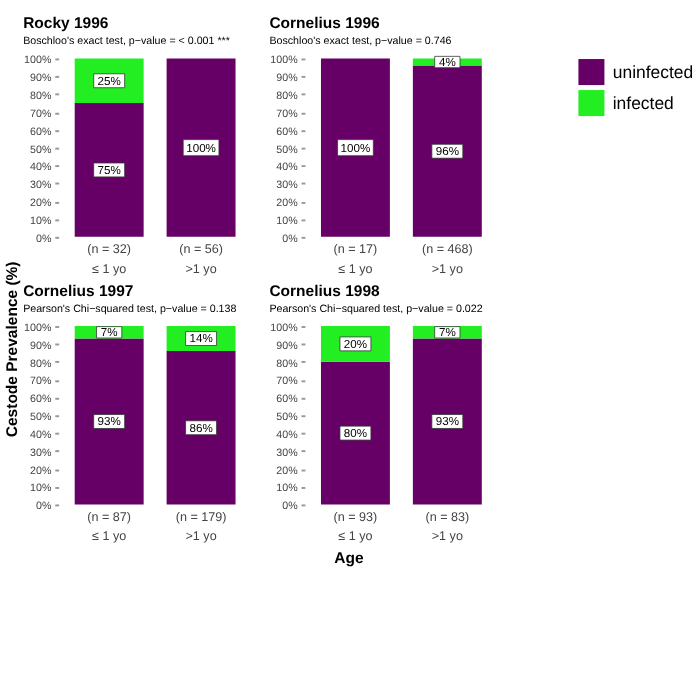 The image size is (700, 684). Describe the element at coordinates (12, 349) in the screenshot. I see `y-axis-title: Cestode Prevalence (%)` at that location.